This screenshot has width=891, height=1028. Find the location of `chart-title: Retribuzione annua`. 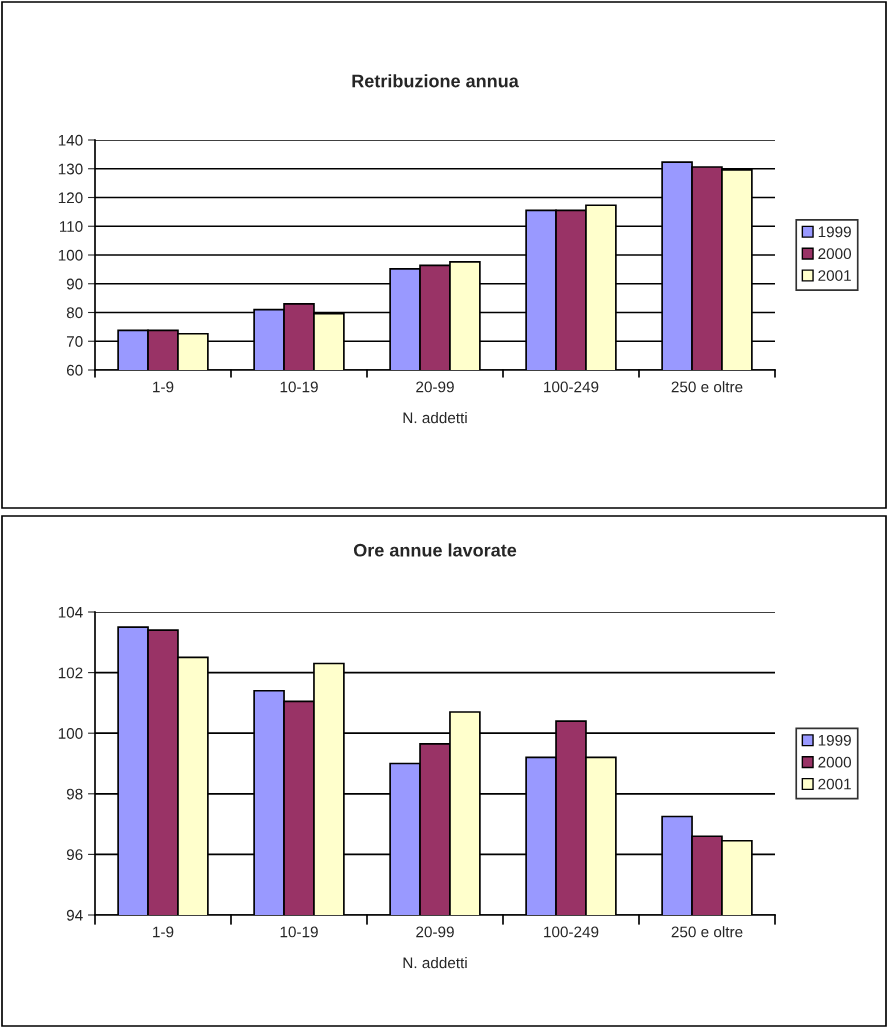

chart-title: Retribuzione annua is located at coordinates (435, 81).